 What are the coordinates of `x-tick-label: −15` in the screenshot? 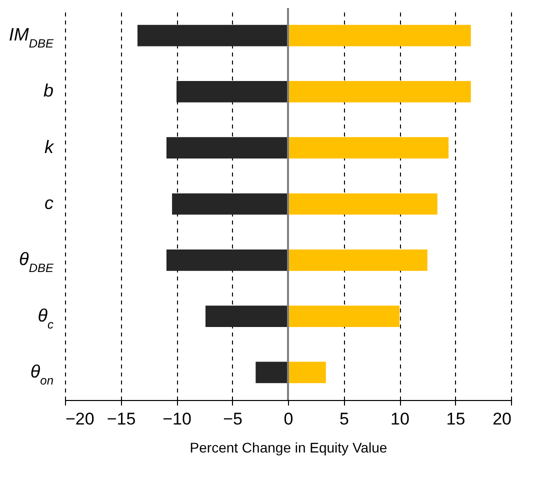 It's located at (121, 419).